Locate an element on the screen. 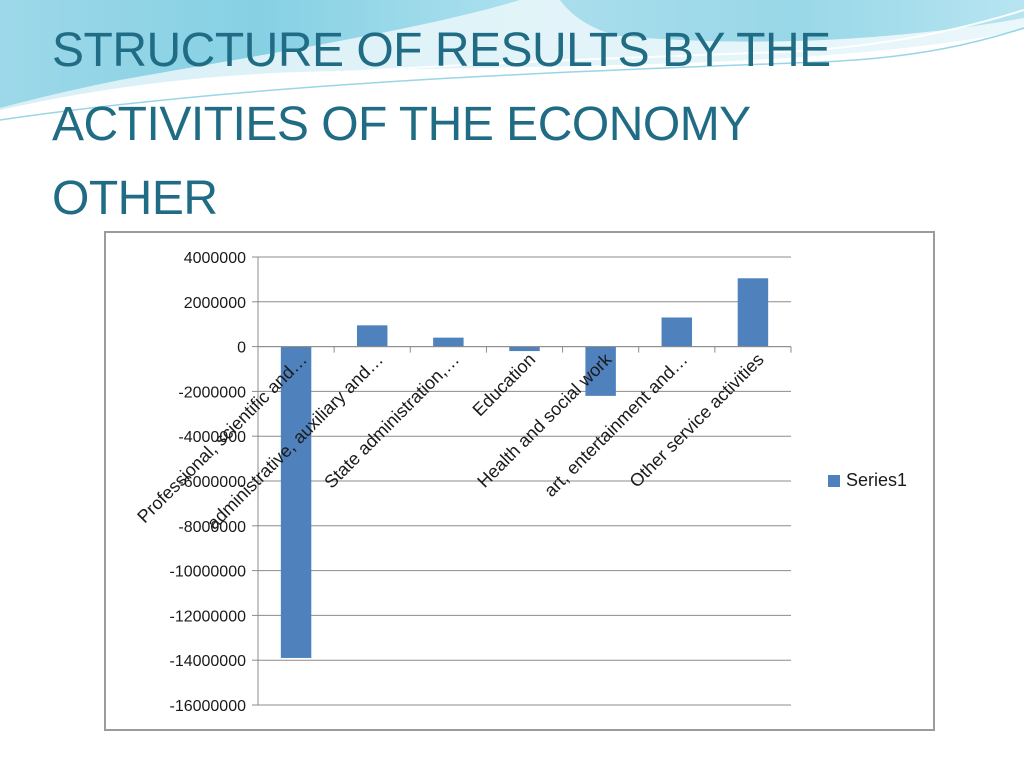 The image size is (1024, 768). y-tick-label: 0 is located at coordinates (241, 348).